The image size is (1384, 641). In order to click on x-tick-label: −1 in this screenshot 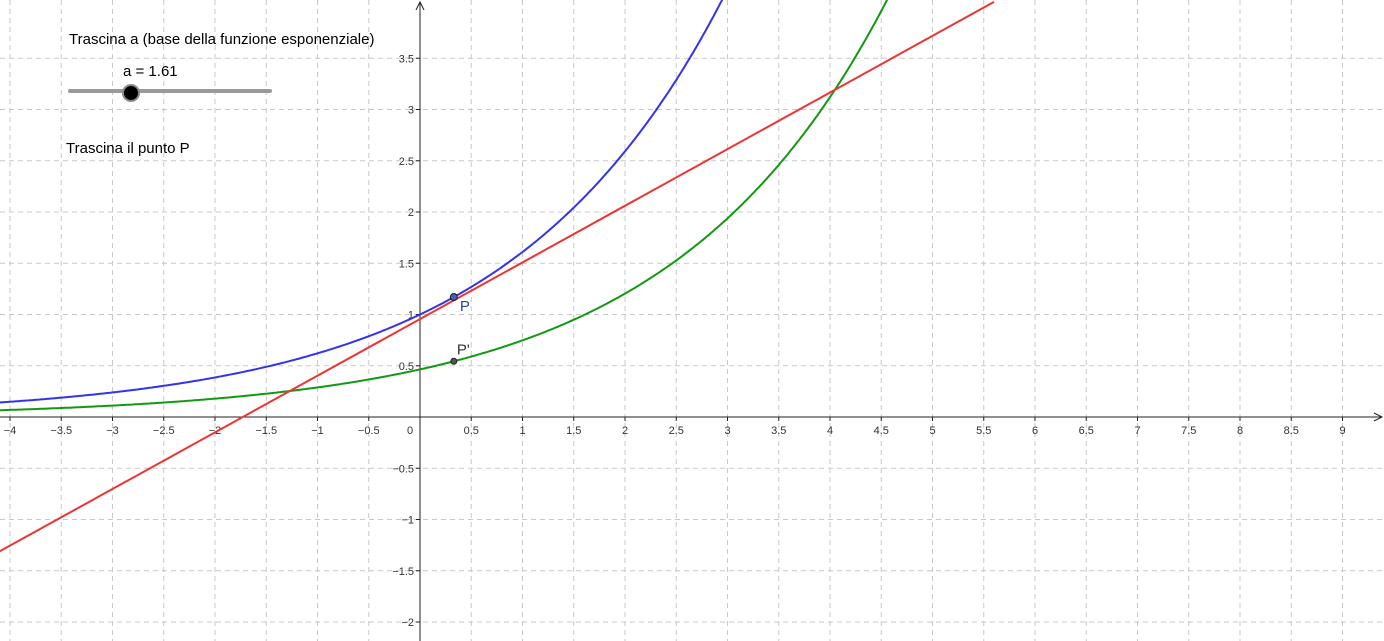, I will do `click(317, 431)`.